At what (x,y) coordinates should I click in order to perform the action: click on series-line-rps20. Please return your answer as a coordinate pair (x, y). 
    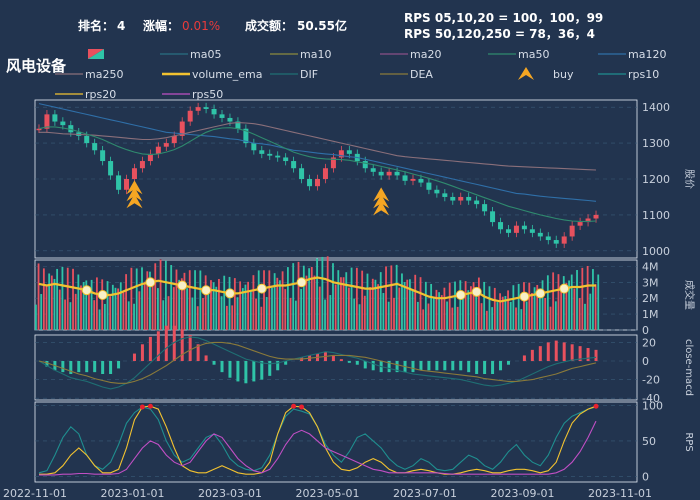
    Looking at the image, I should click on (318, 440).